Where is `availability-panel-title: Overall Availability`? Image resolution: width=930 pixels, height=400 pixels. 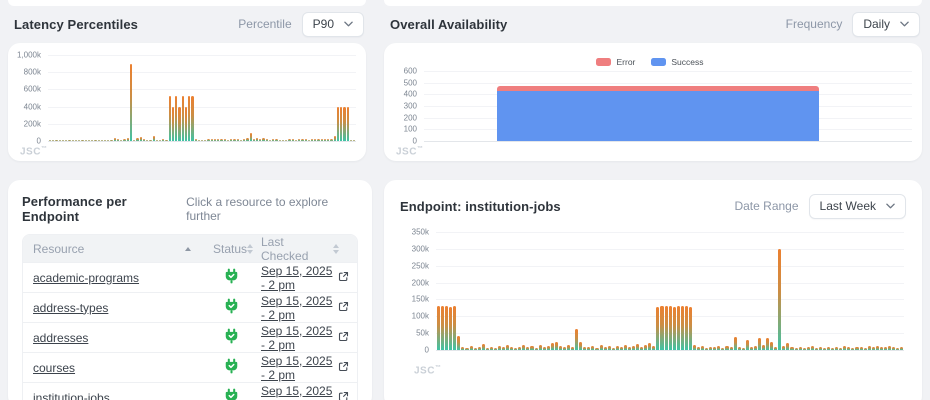
availability-panel-title: Overall Availability is located at coordinates (449, 24).